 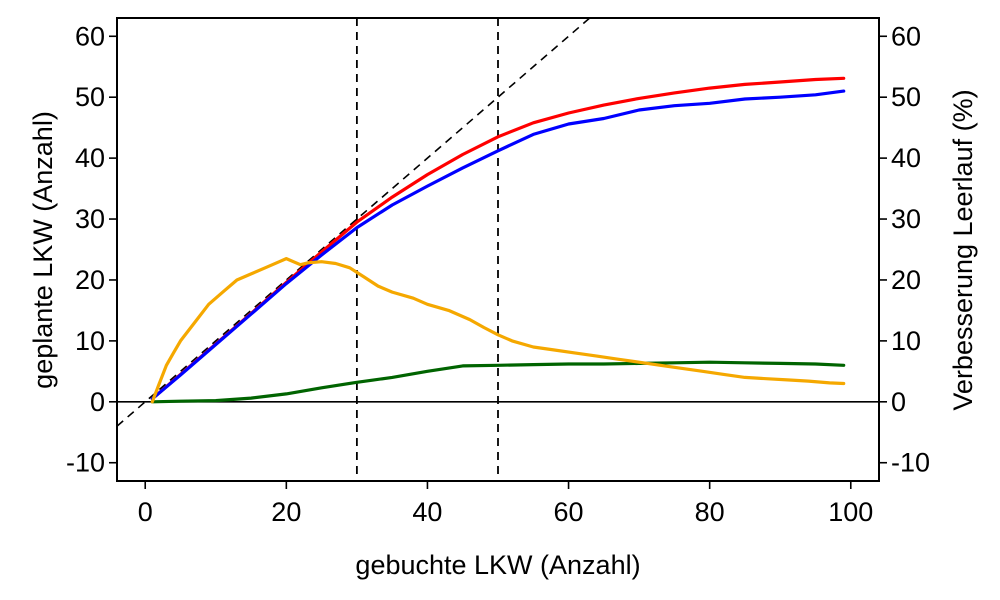 What do you see at coordinates (963, 249) in the screenshot?
I see `y-axis-title-right: Verbesserung Leerlauf (%)` at bounding box center [963, 249].